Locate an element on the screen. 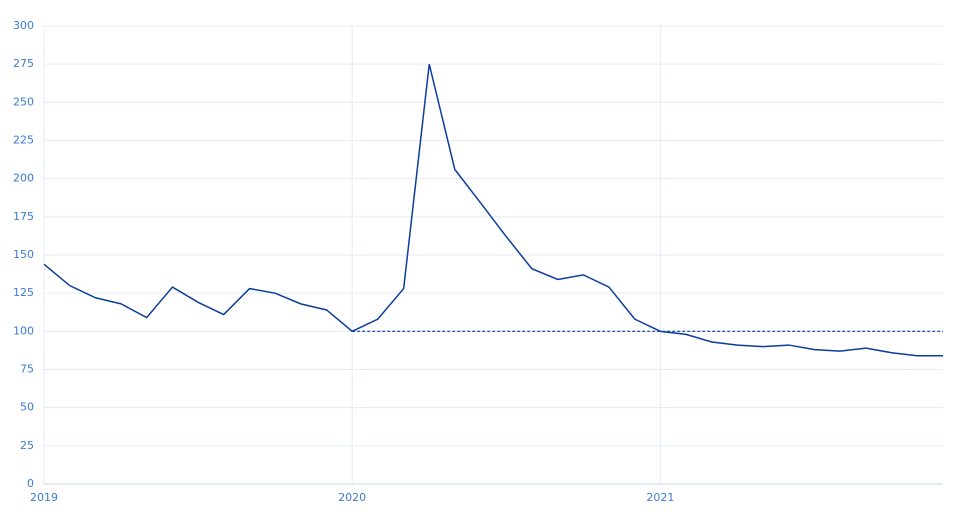 This screenshot has height=516, width=960. y-tick-label: 300 is located at coordinates (23, 25).